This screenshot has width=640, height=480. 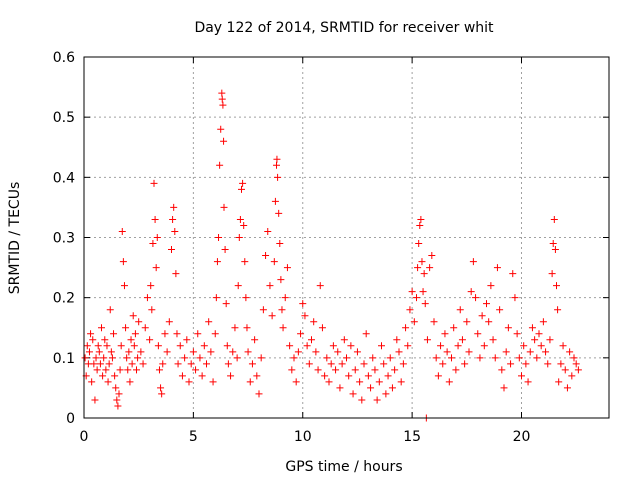 What do you see at coordinates (64, 58) in the screenshot?
I see `y-tick-label: 0.6` at bounding box center [64, 58].